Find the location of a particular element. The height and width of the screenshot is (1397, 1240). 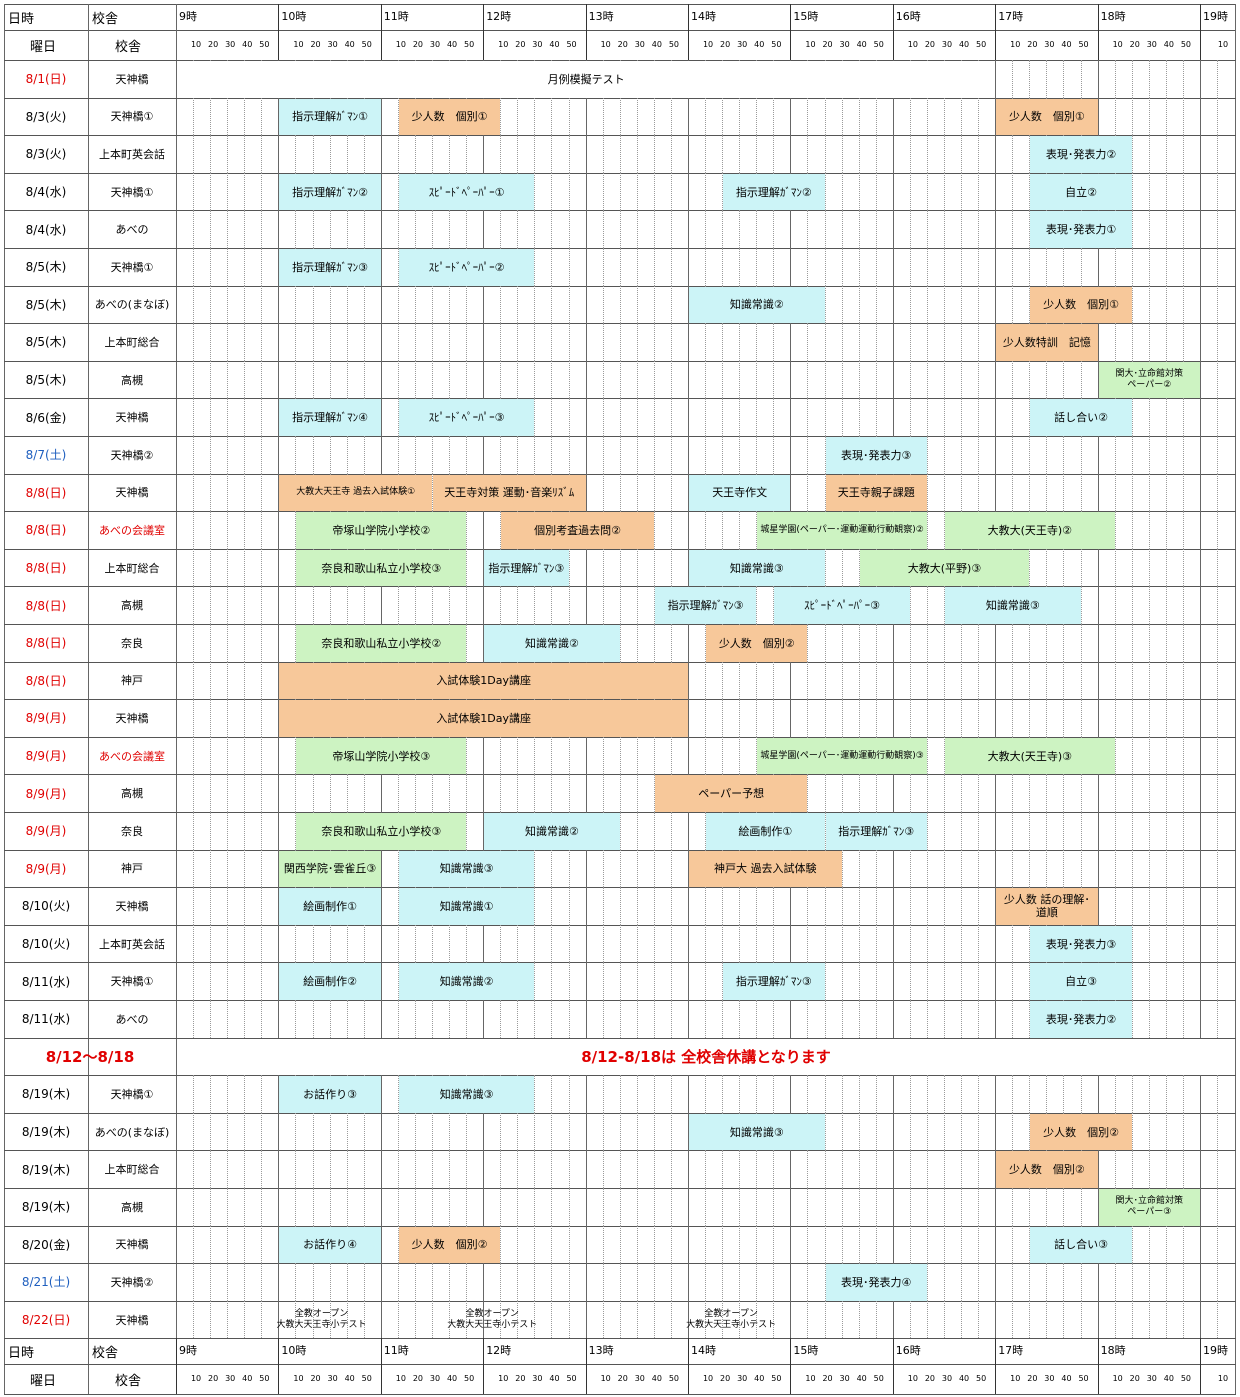

schedule-event: 大教大(天王寺)② is located at coordinates (1030, 530).